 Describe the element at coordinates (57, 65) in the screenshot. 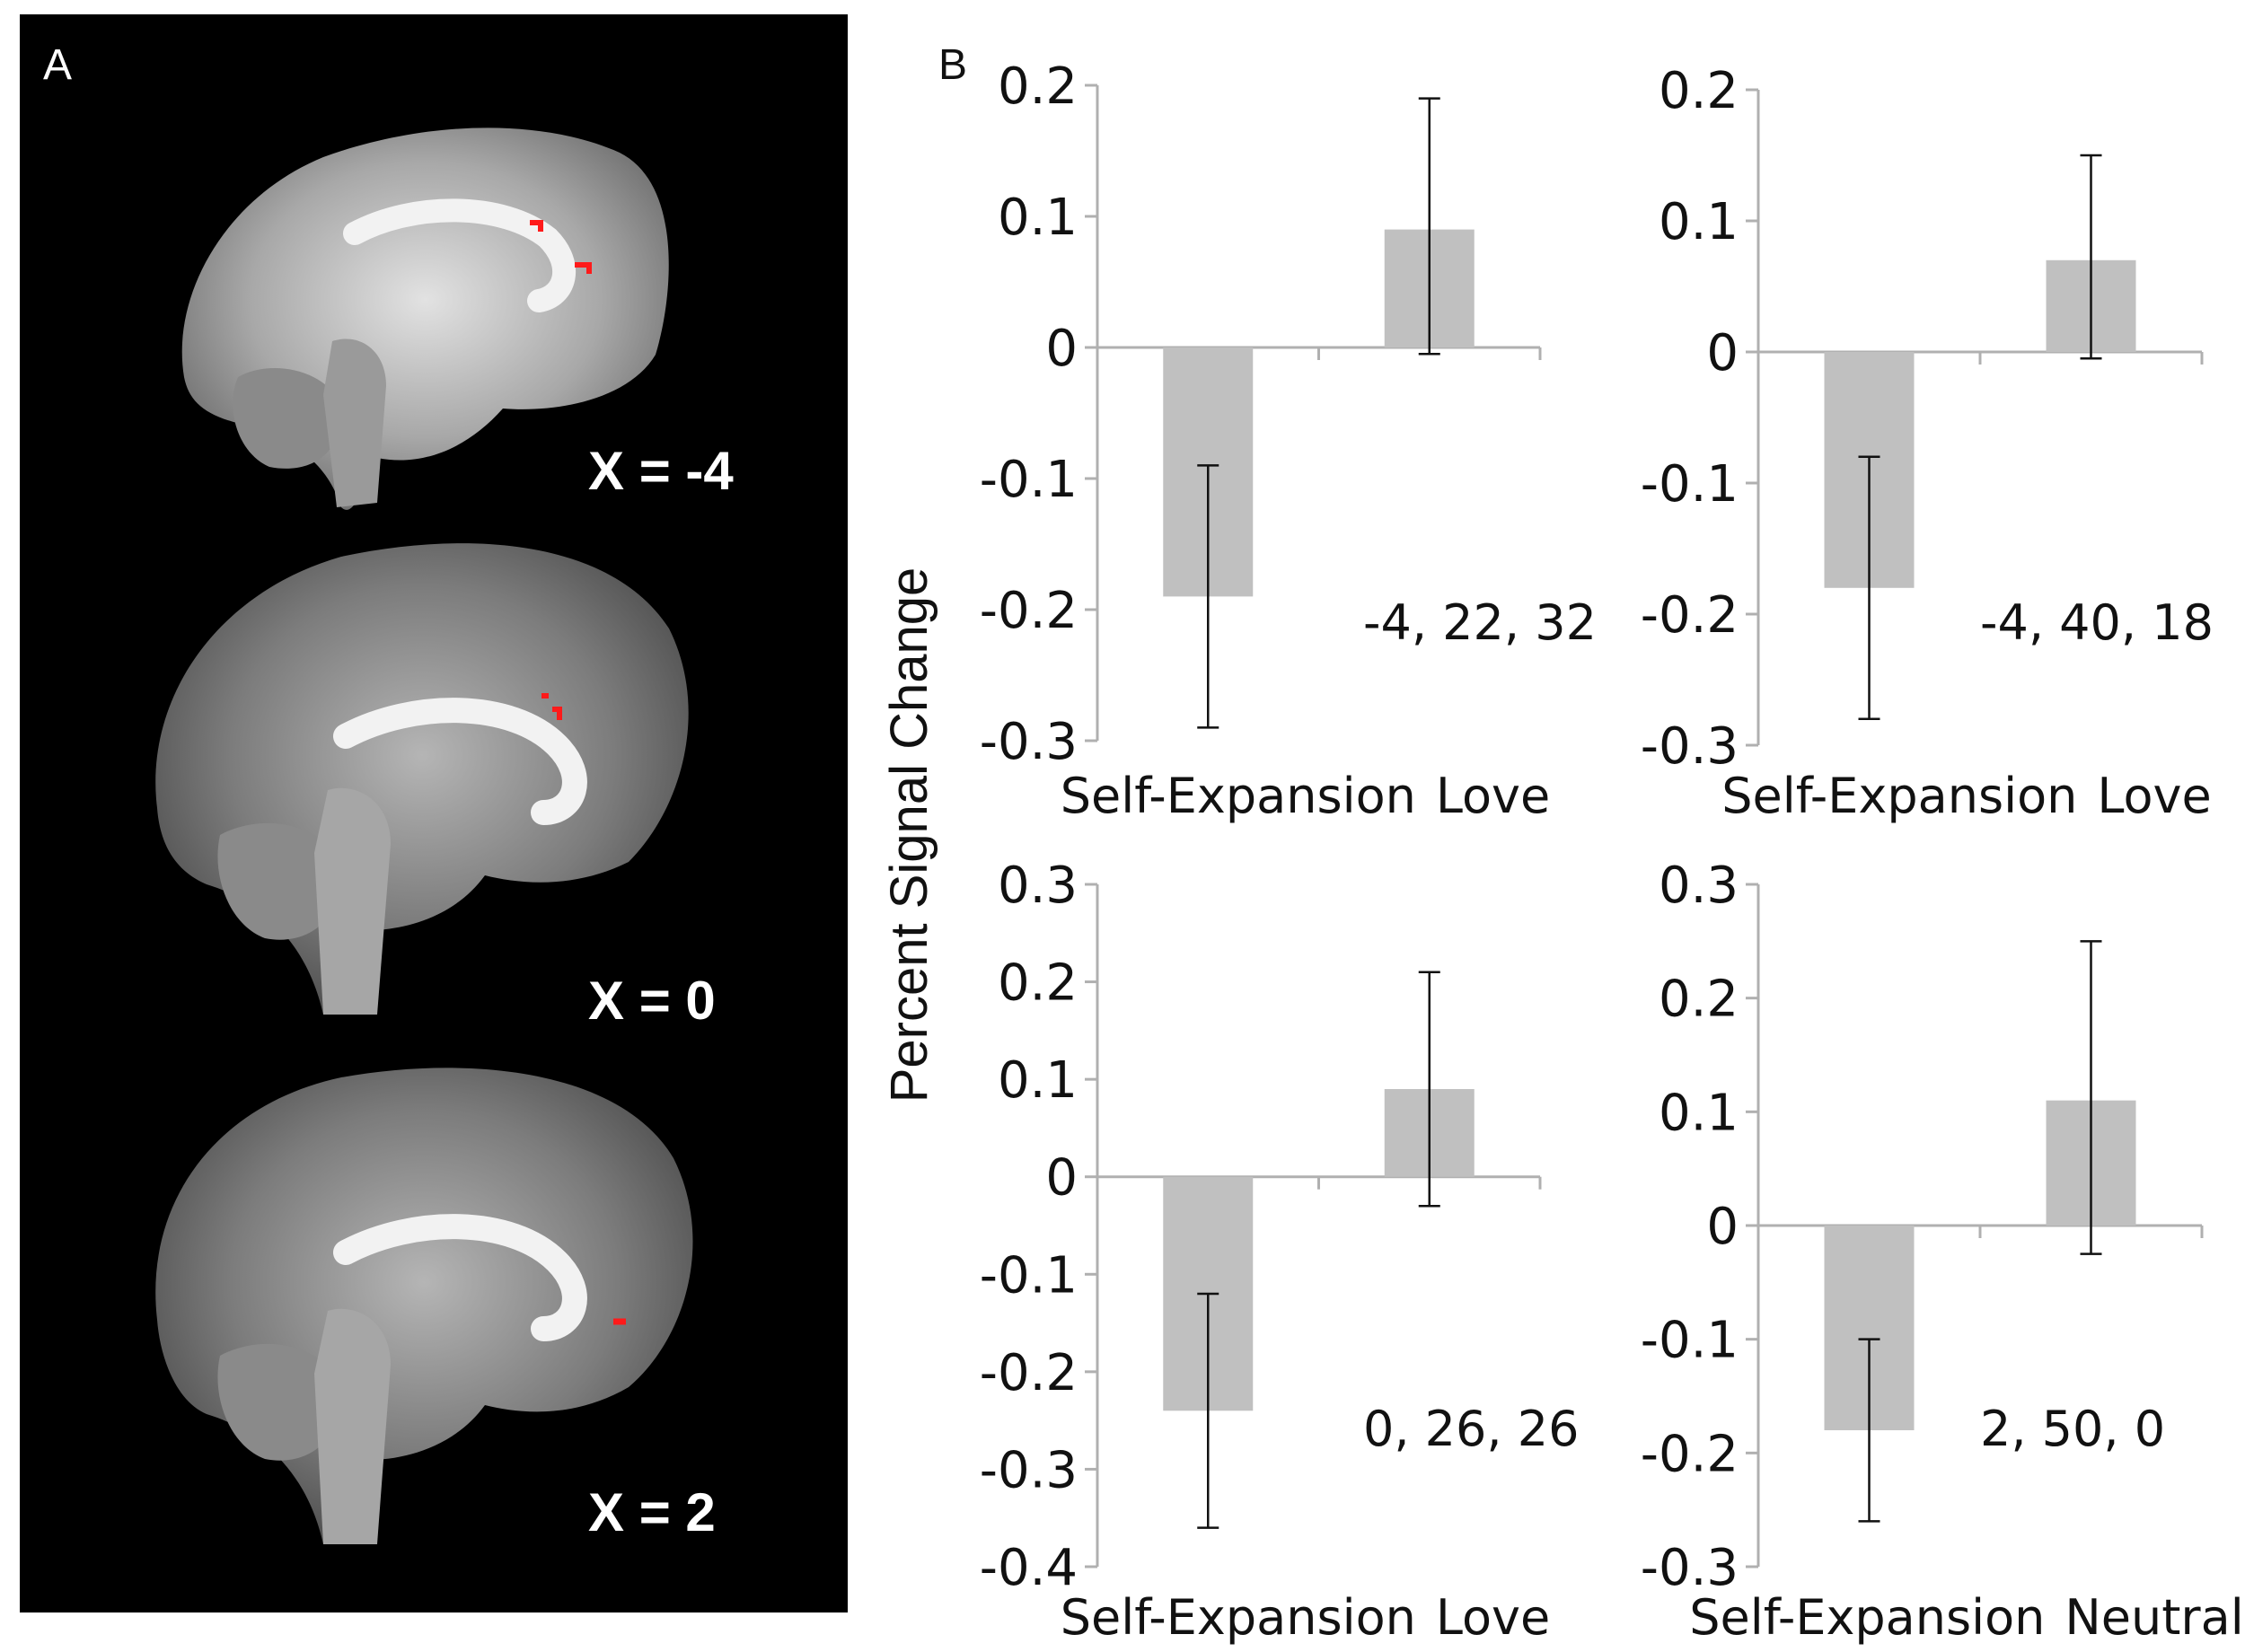

I see `panel-a-letter: A` at that location.